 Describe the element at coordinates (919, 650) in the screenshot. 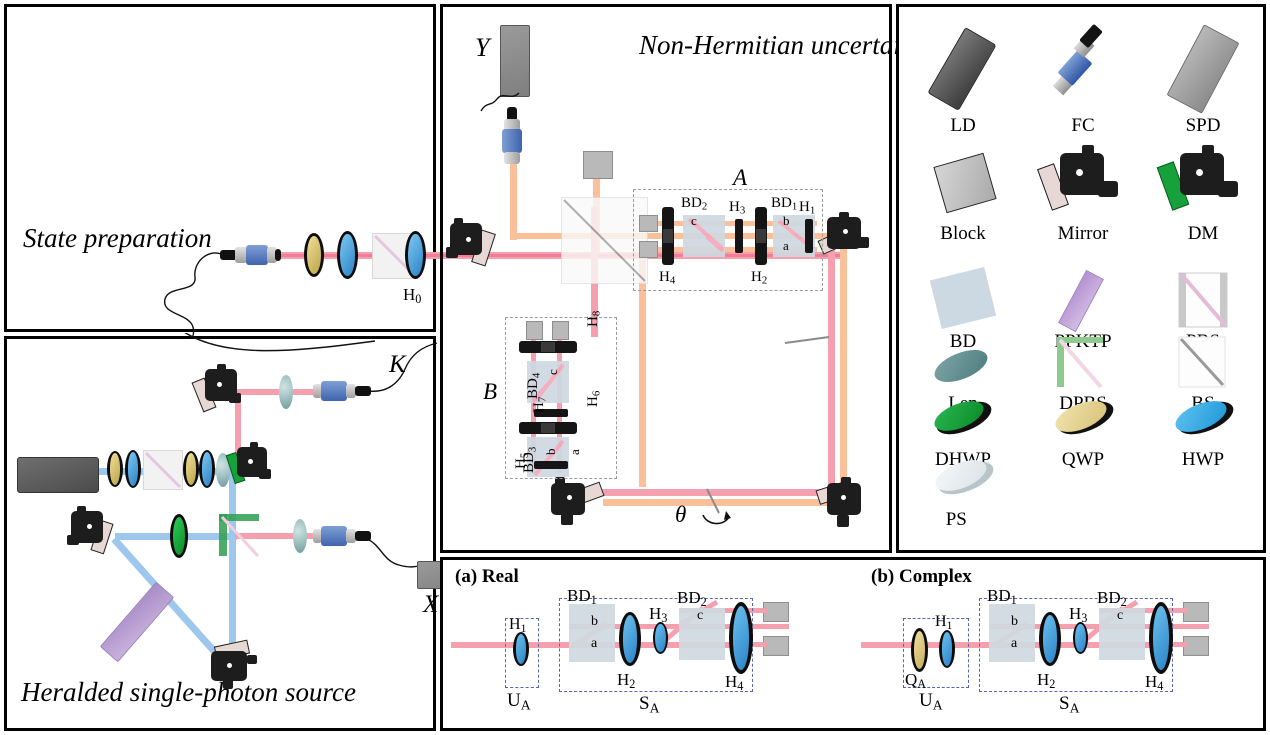

I see `qwp-b-complex` at that location.